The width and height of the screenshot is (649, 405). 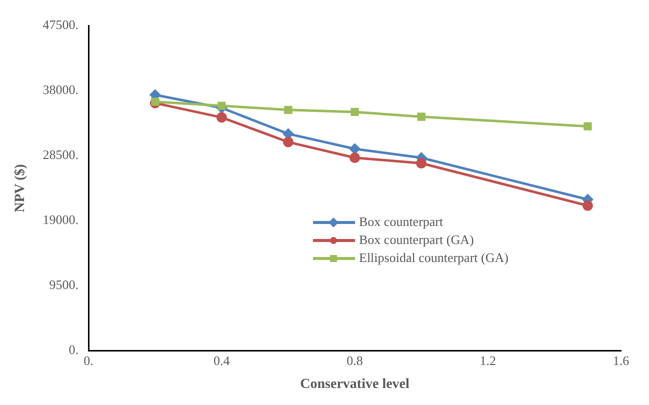 I want to click on x-tick-label: 0.4, so click(x=222, y=360).